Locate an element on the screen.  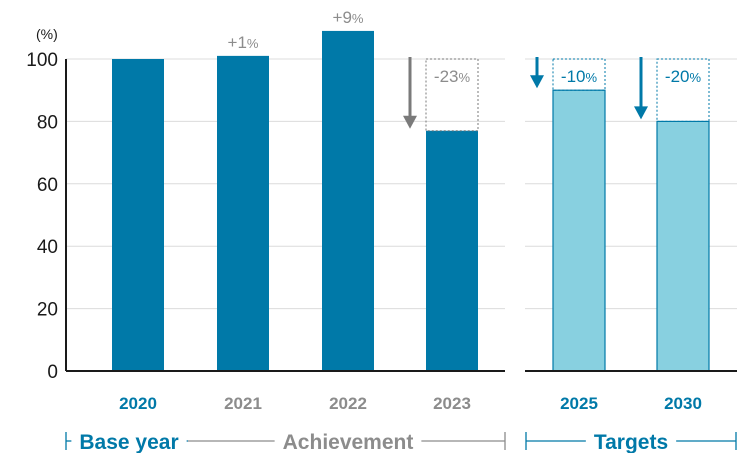
bar-2022 is located at coordinates (348, 200).